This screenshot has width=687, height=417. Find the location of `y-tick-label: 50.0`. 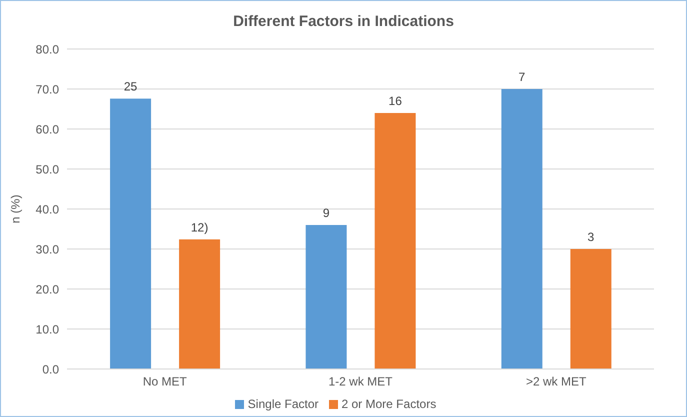

y-tick-label: 50.0 is located at coordinates (48, 169).